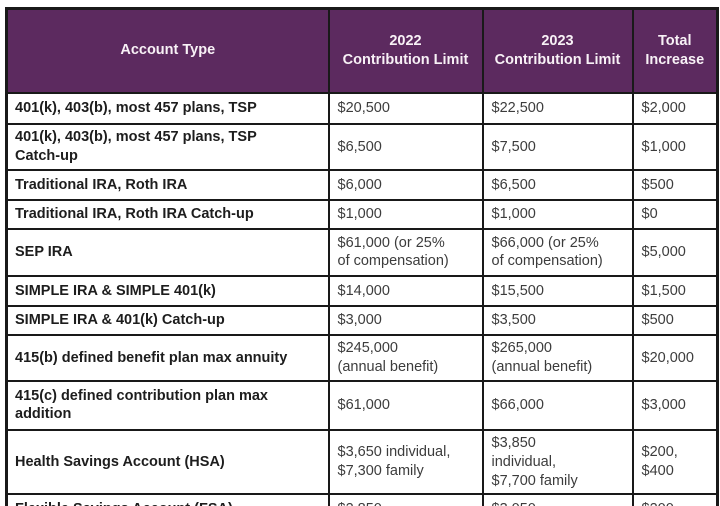 The image size is (720, 506). I want to click on header-label: Total, so click(674, 40).